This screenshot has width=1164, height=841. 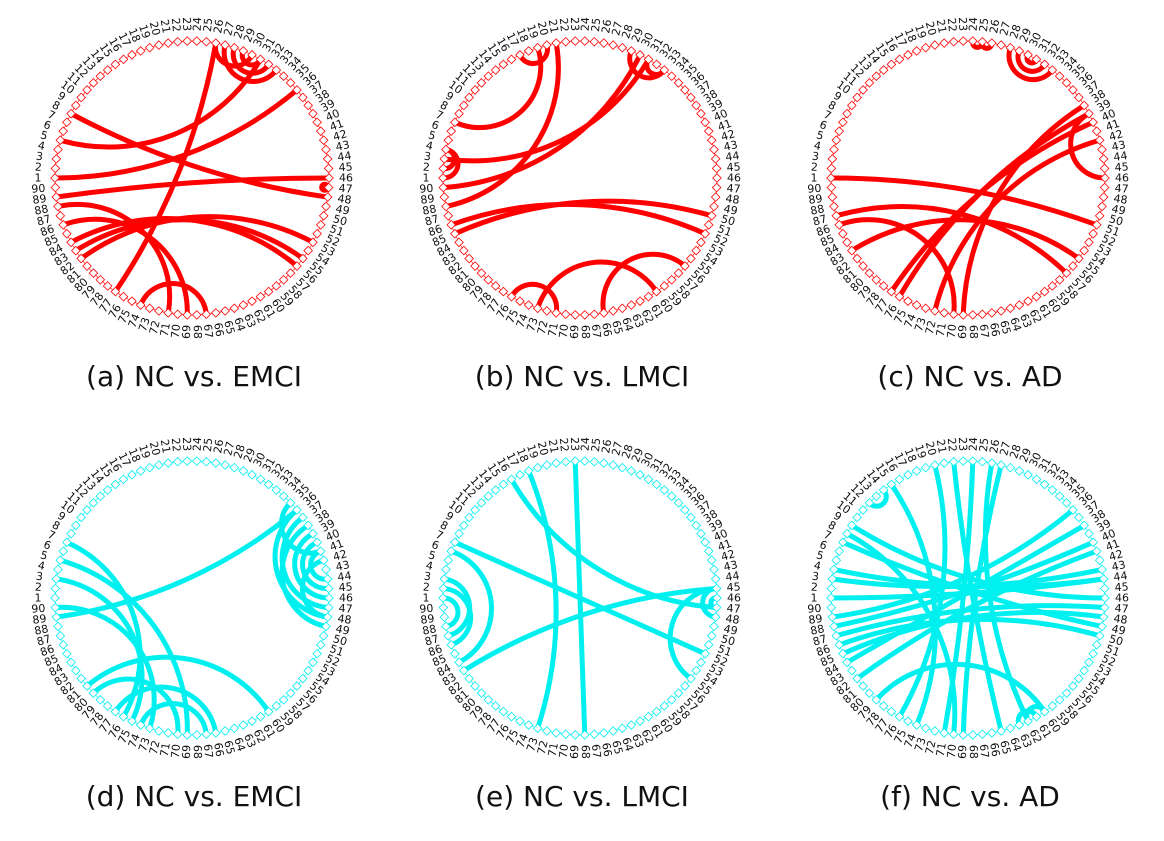 I want to click on node-label: 85, so click(x=439, y=241).